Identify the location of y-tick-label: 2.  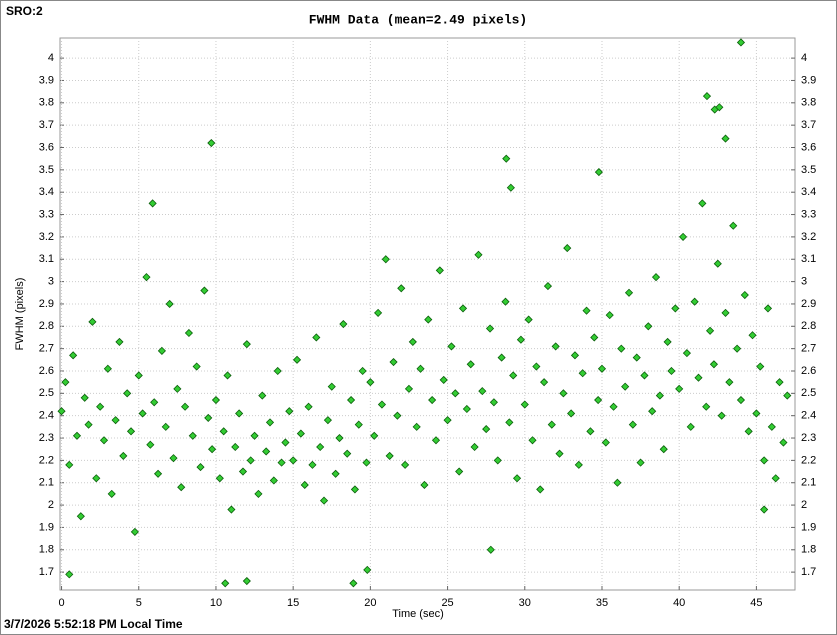
(51, 505).